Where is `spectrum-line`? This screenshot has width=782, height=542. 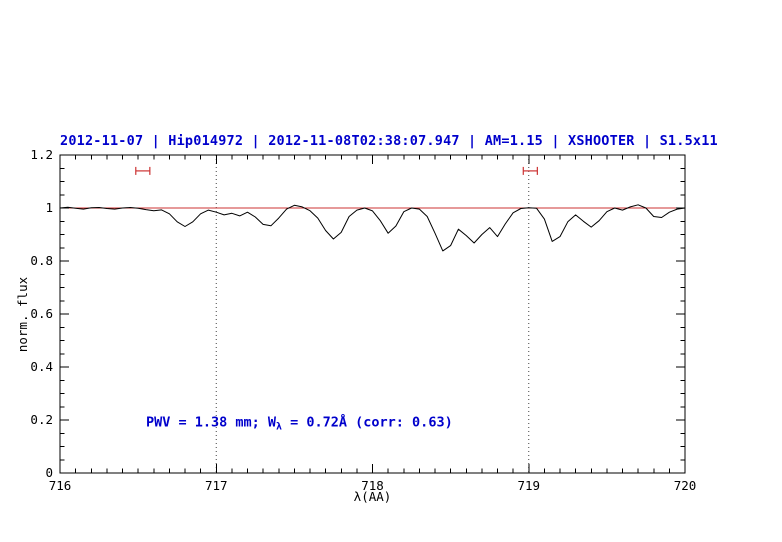
spectrum-line is located at coordinates (372, 228).